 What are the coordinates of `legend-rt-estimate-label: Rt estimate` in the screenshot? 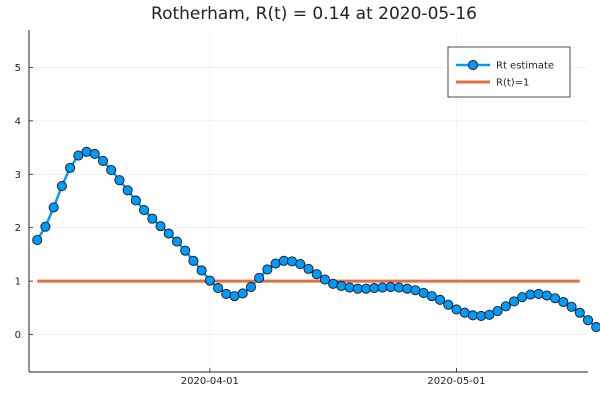 It's located at (525, 66).